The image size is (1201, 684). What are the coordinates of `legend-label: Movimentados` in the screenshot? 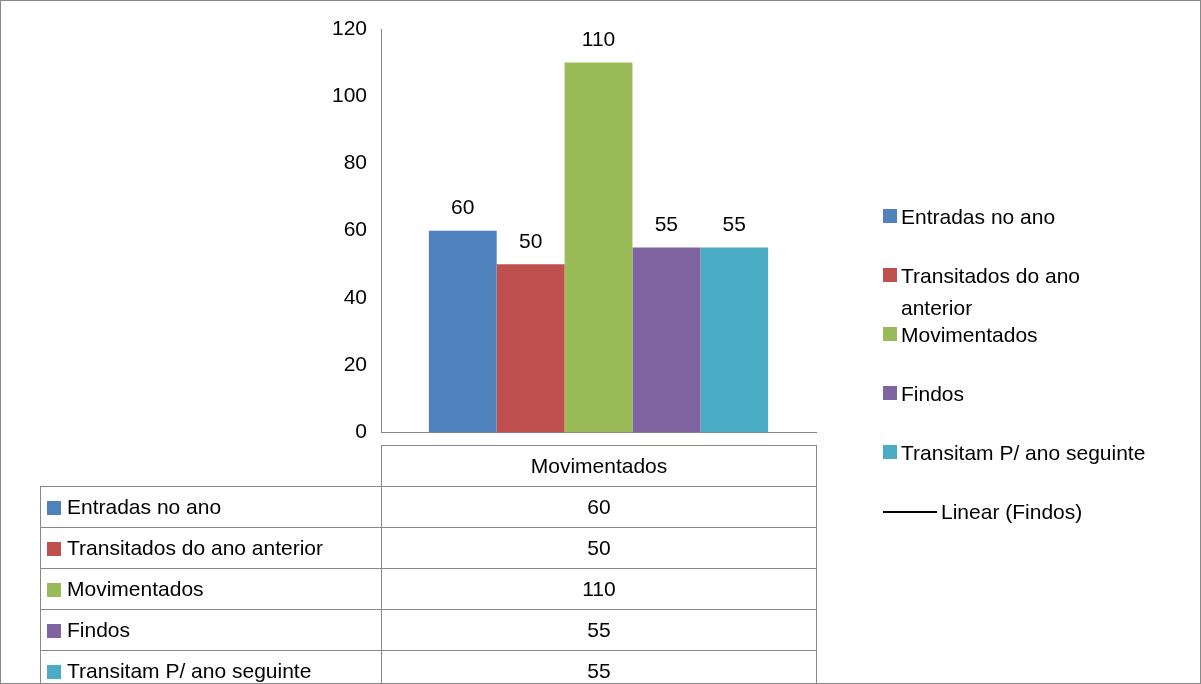 It's located at (969, 335).